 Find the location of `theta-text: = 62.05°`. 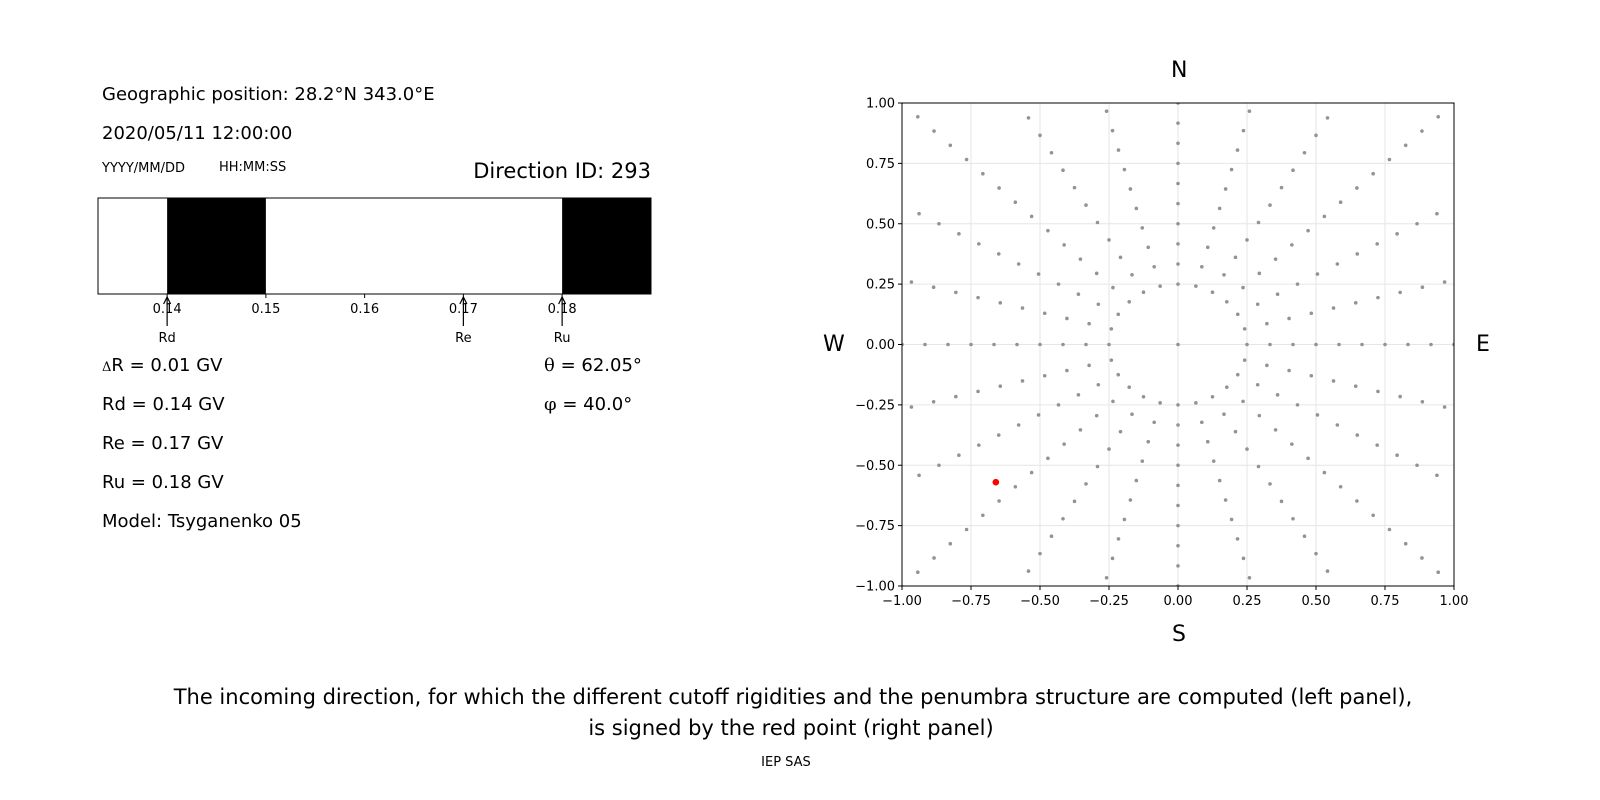

theta-text: = 62.05° is located at coordinates (598, 365).